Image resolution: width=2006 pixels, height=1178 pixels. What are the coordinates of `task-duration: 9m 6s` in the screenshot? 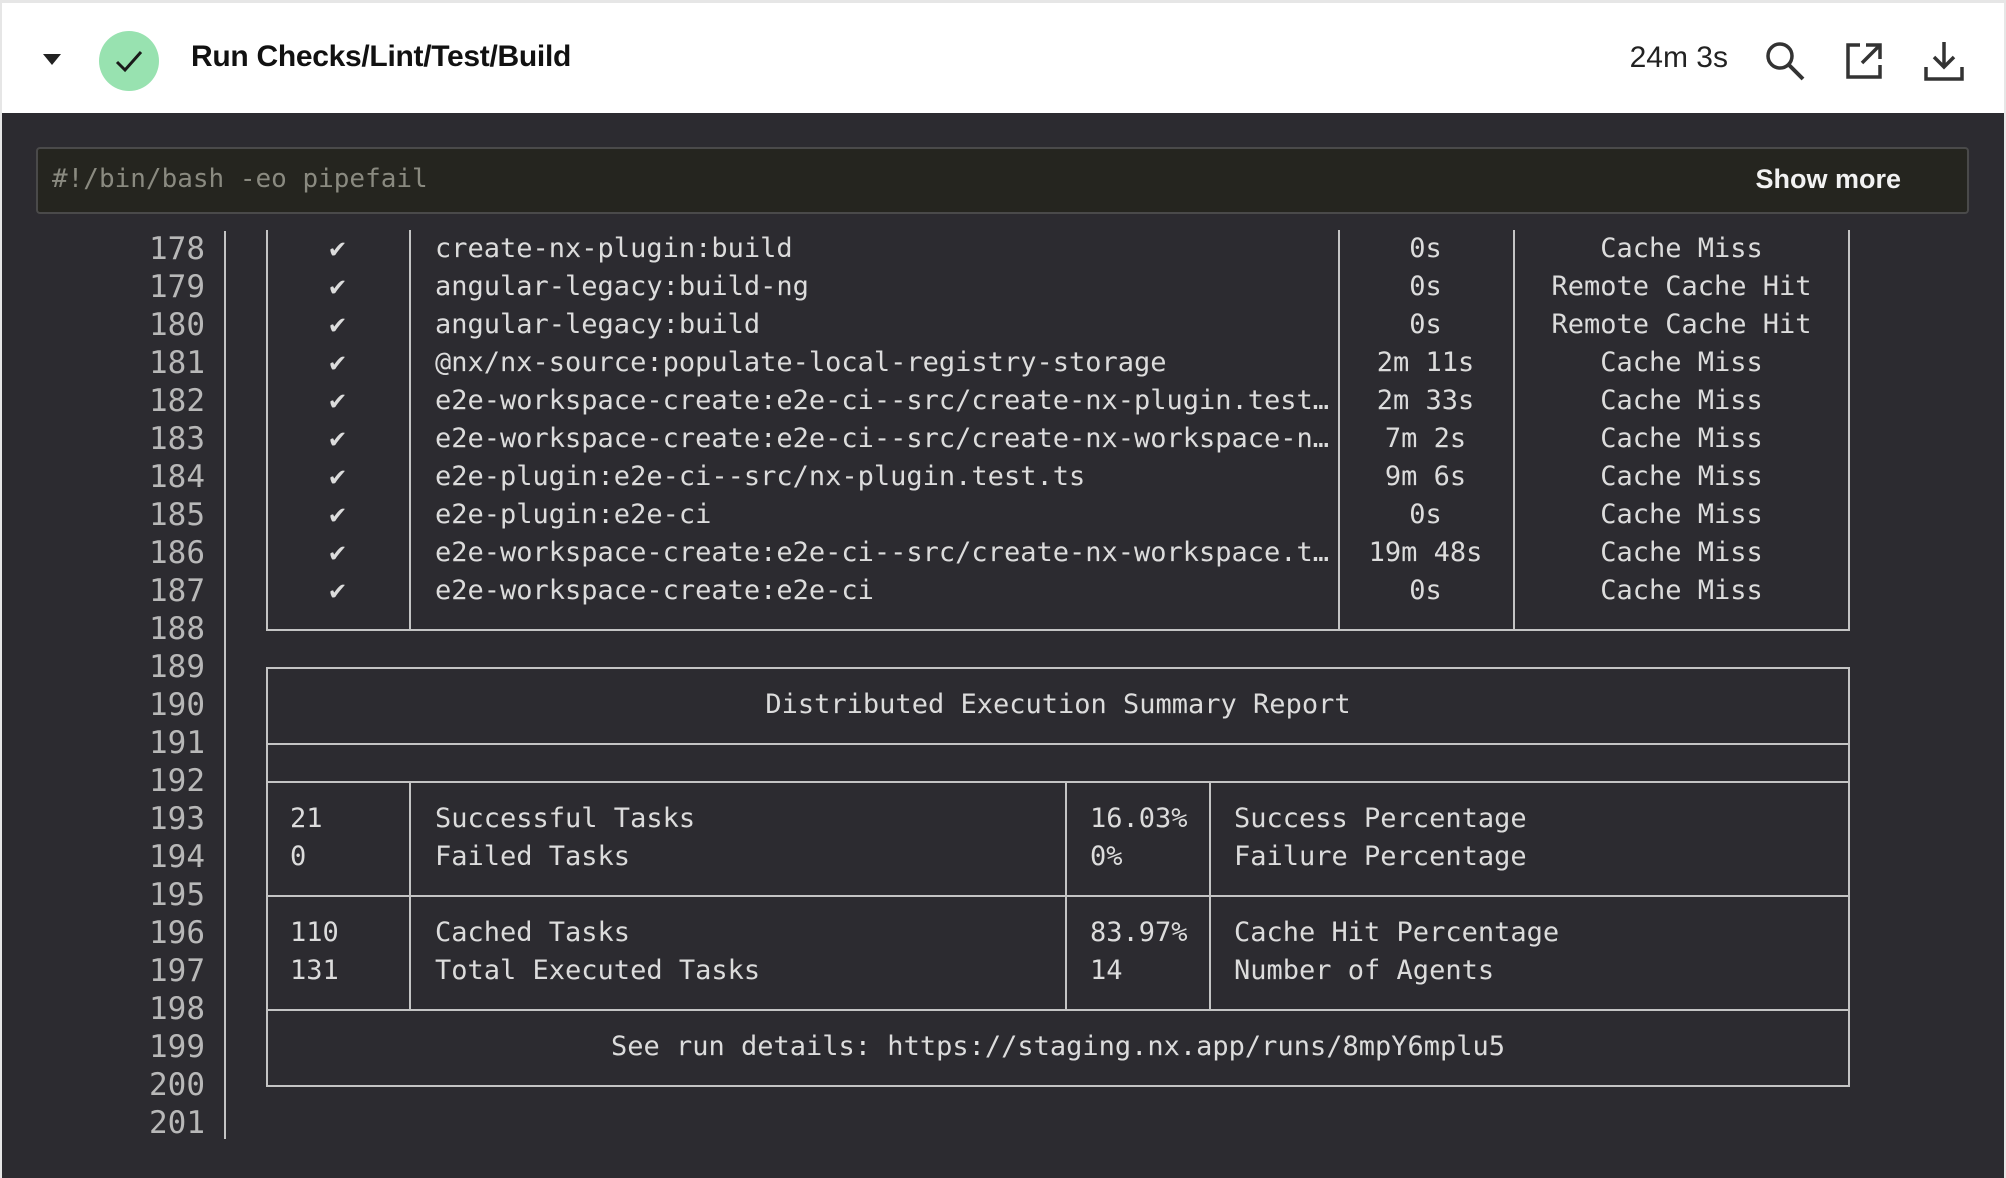 It's located at (1425, 476).